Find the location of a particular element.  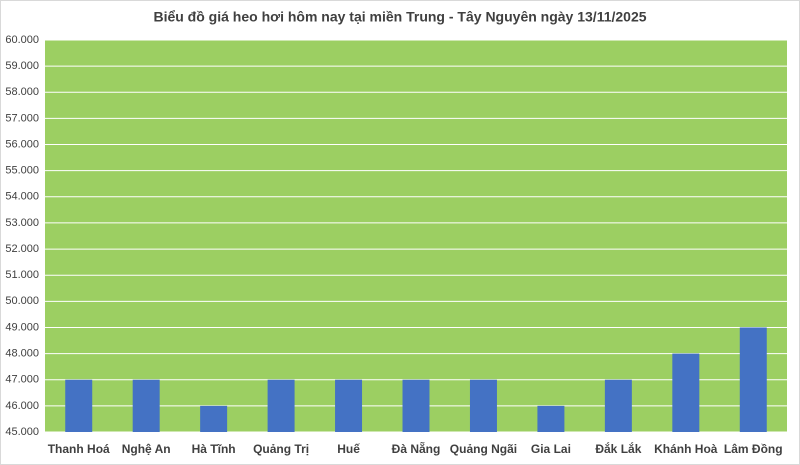

y-tick-label: 53.000 is located at coordinates (22, 223).